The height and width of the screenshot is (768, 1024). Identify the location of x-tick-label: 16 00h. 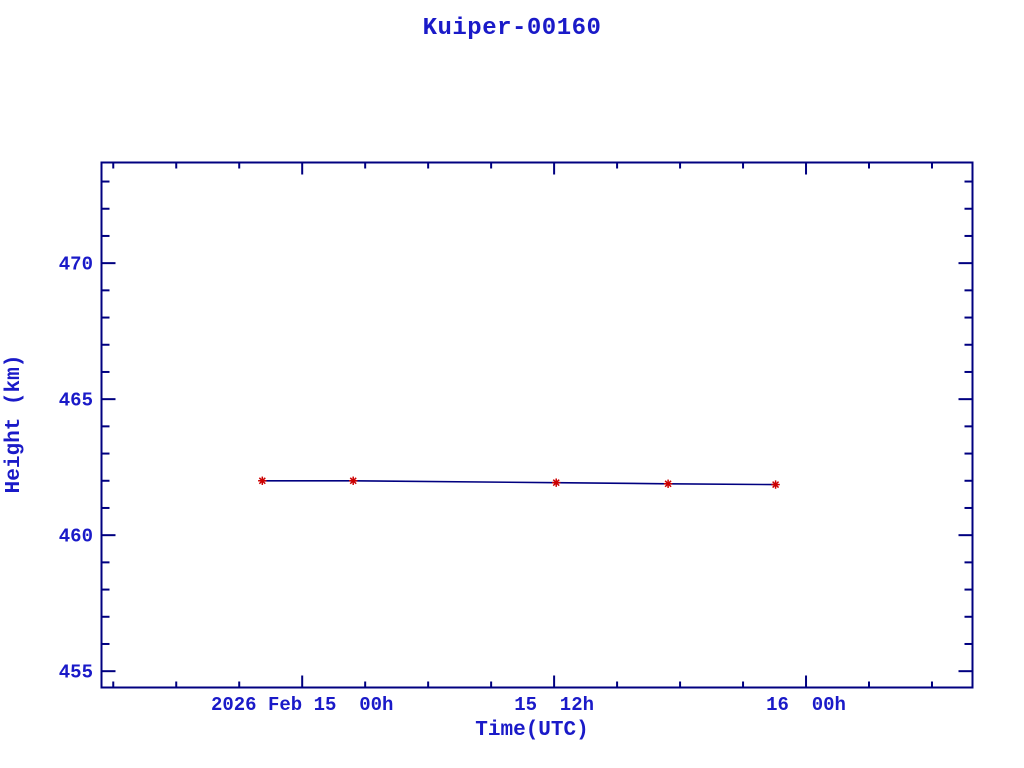
(806, 705).